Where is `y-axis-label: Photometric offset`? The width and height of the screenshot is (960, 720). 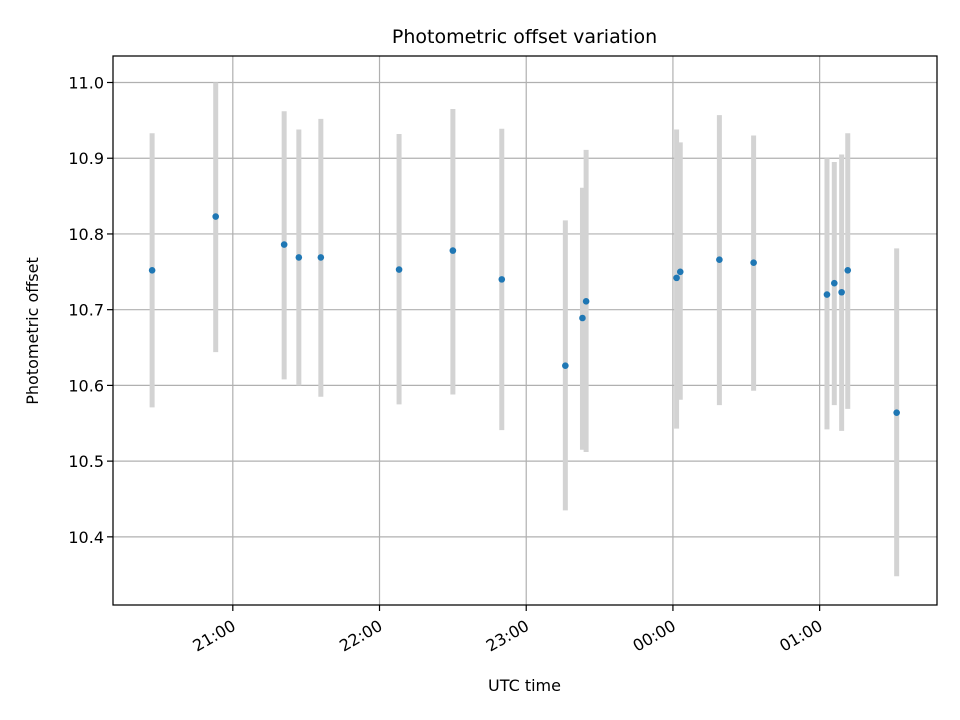
y-axis-label: Photometric offset is located at coordinates (32, 331).